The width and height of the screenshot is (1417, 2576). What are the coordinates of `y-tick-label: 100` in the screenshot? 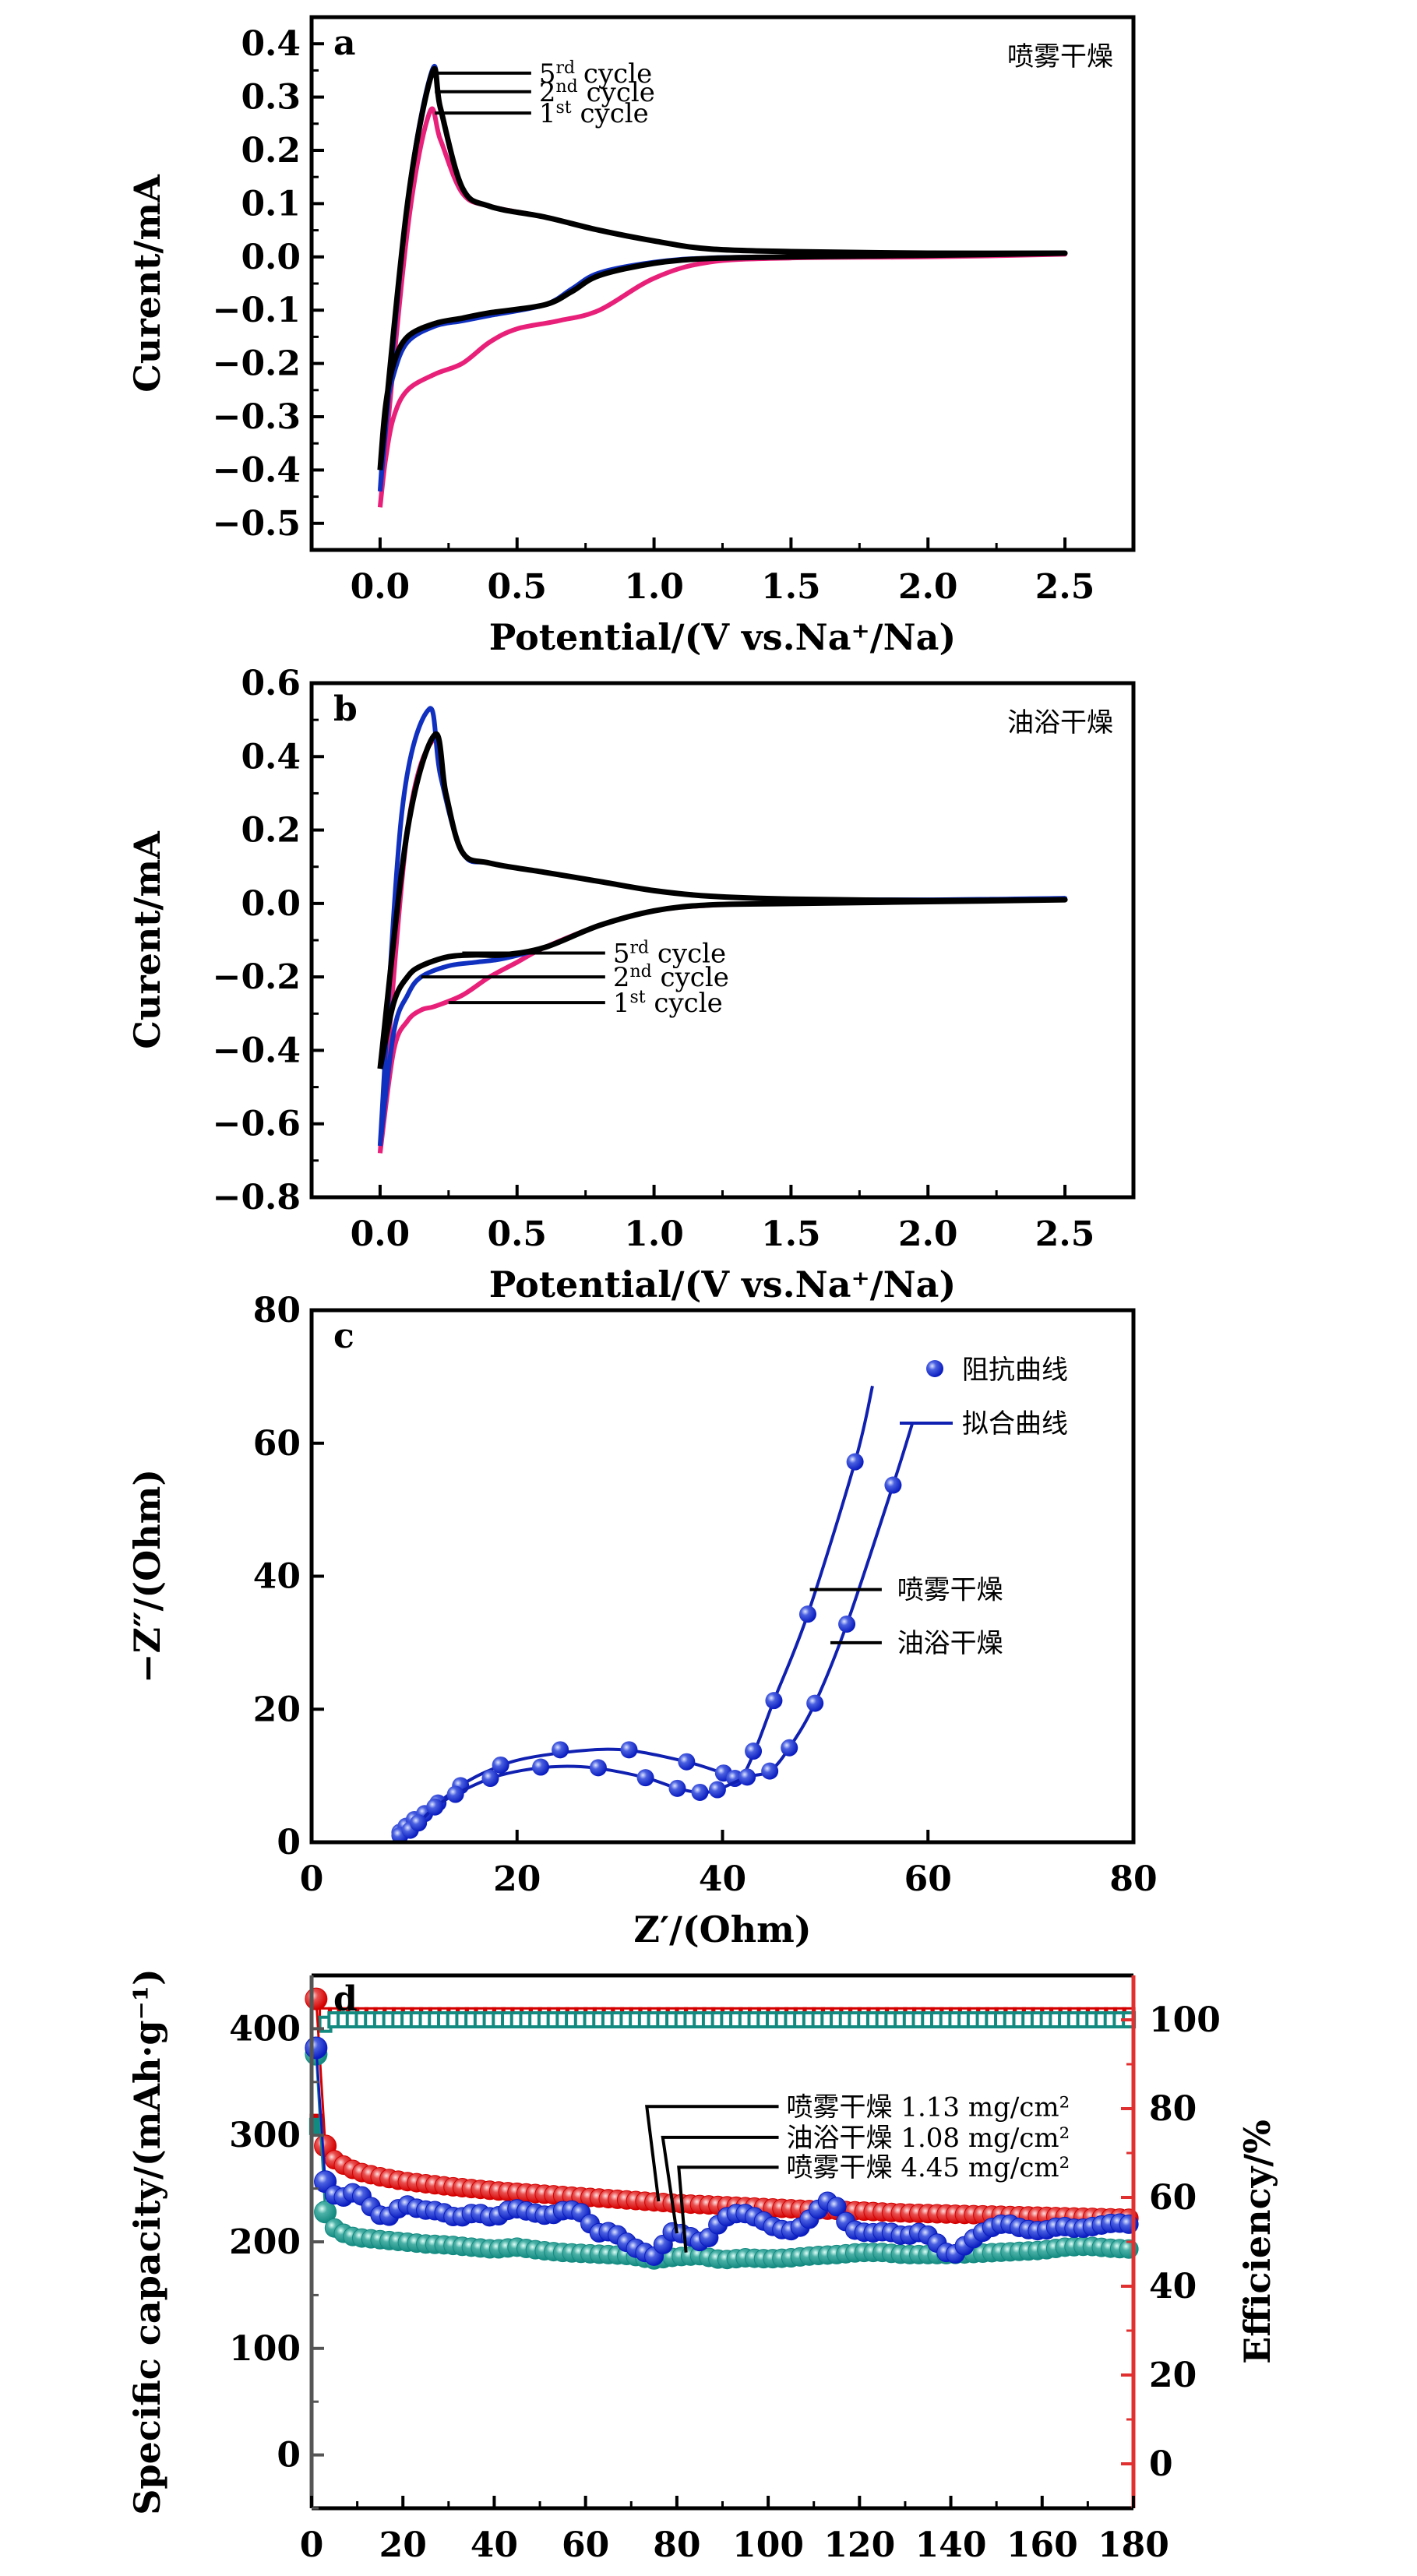 It's located at (265, 2349).